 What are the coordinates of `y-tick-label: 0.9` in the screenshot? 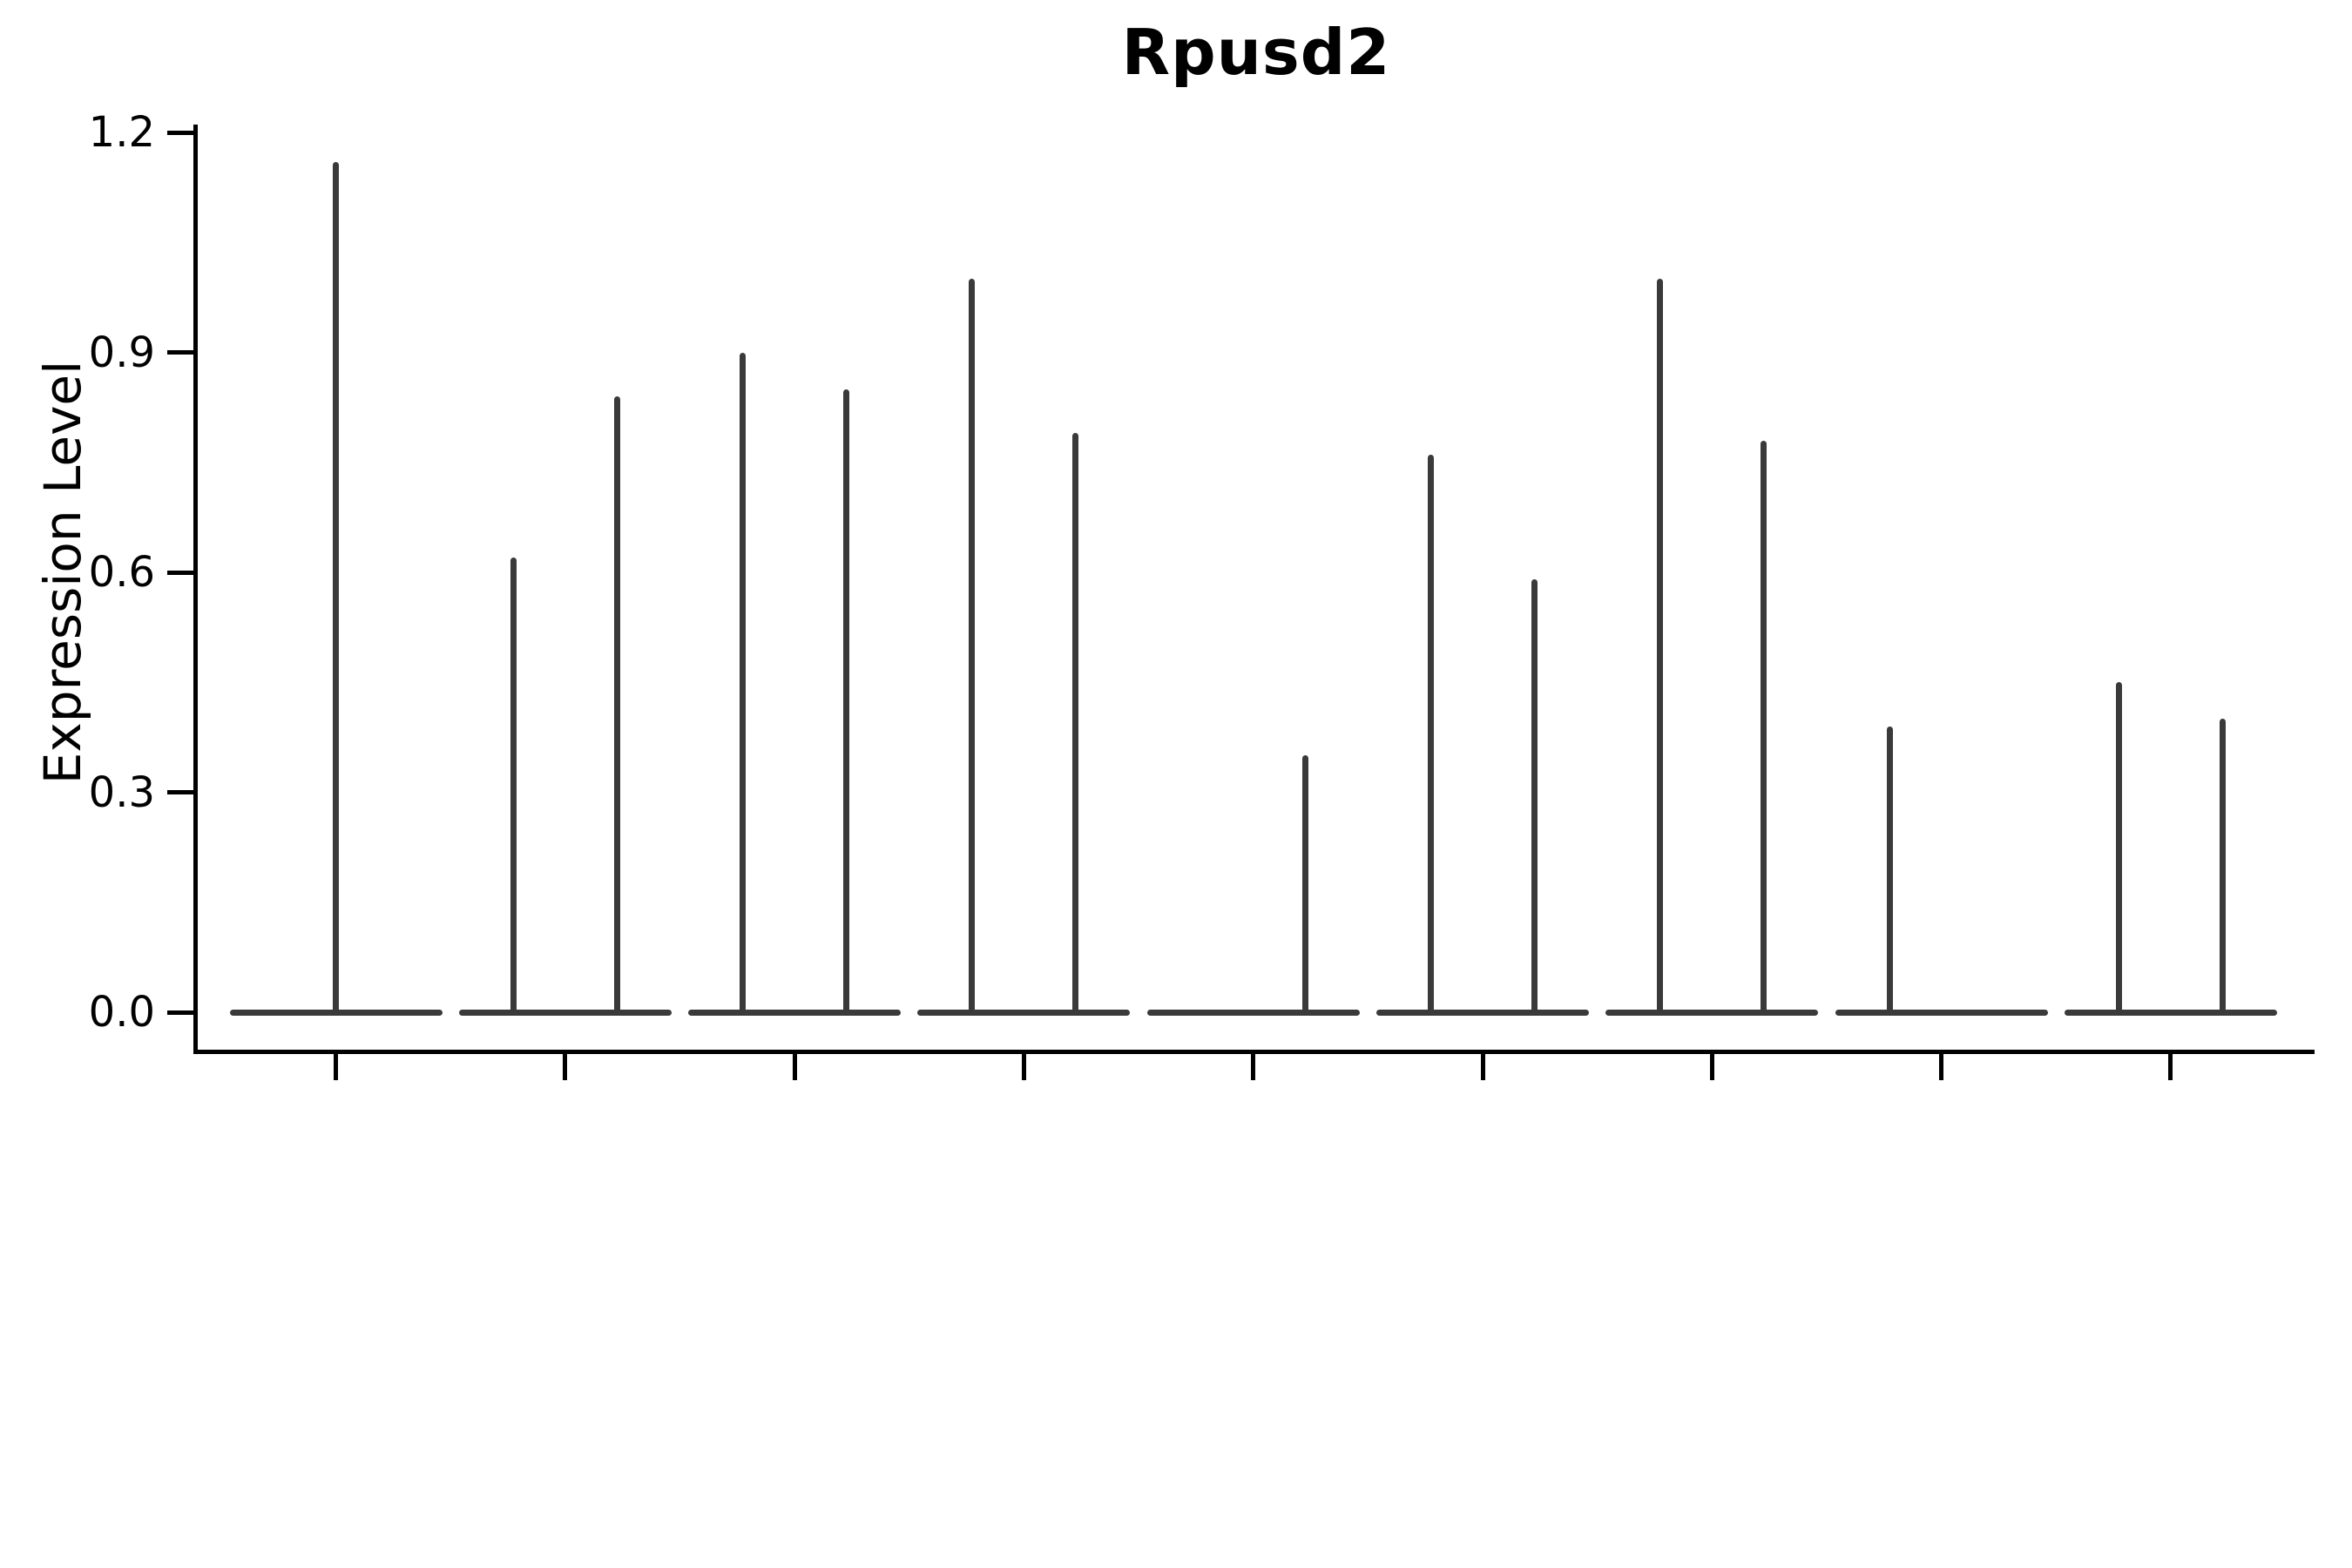 It's located at (121, 352).